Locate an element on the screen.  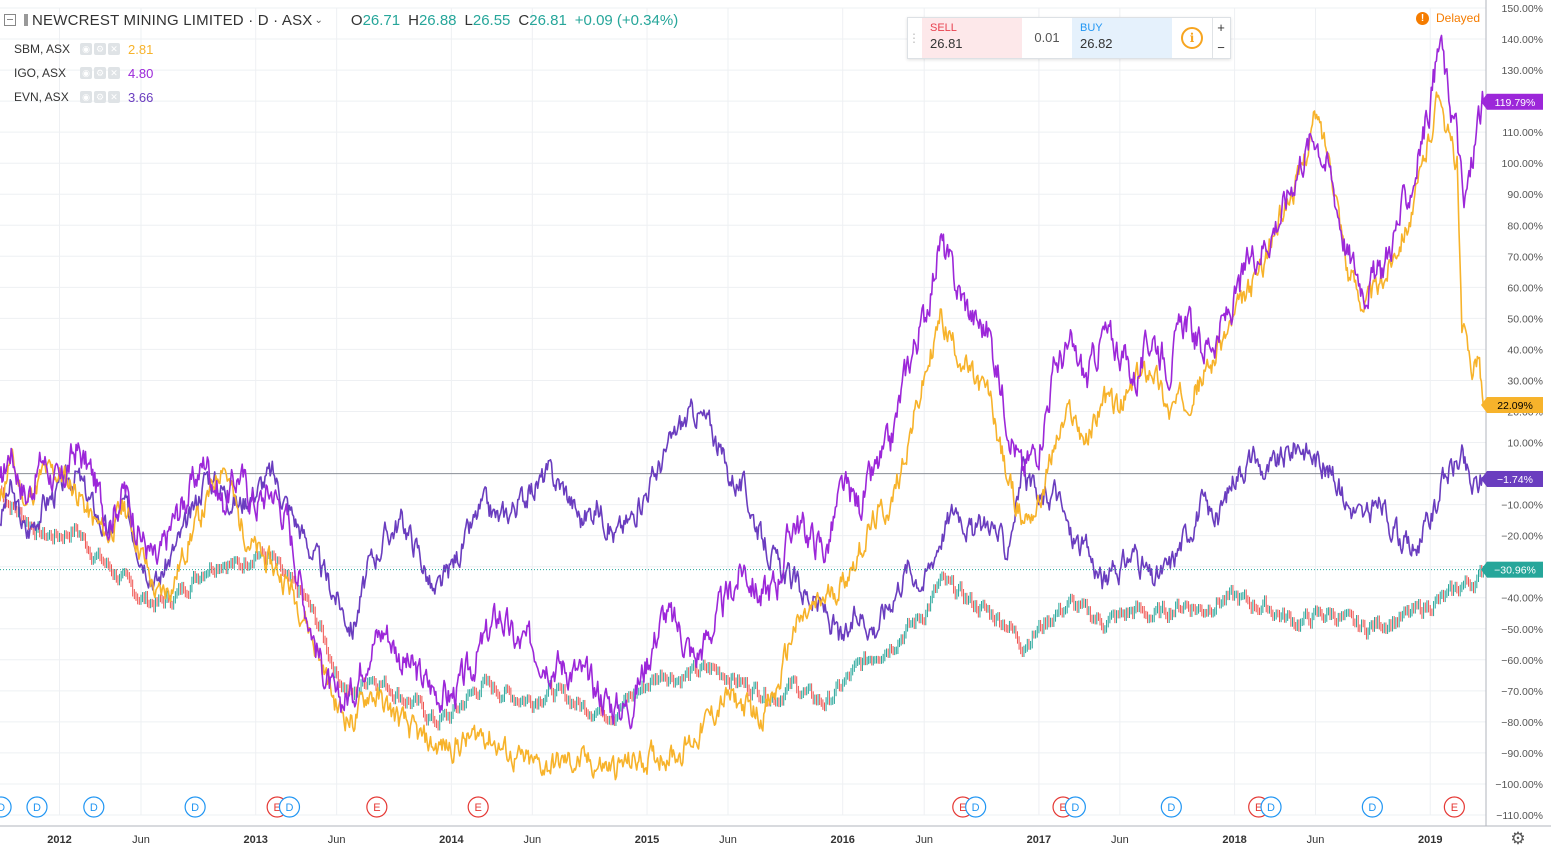
low-label: L is located at coordinates (468, 20).